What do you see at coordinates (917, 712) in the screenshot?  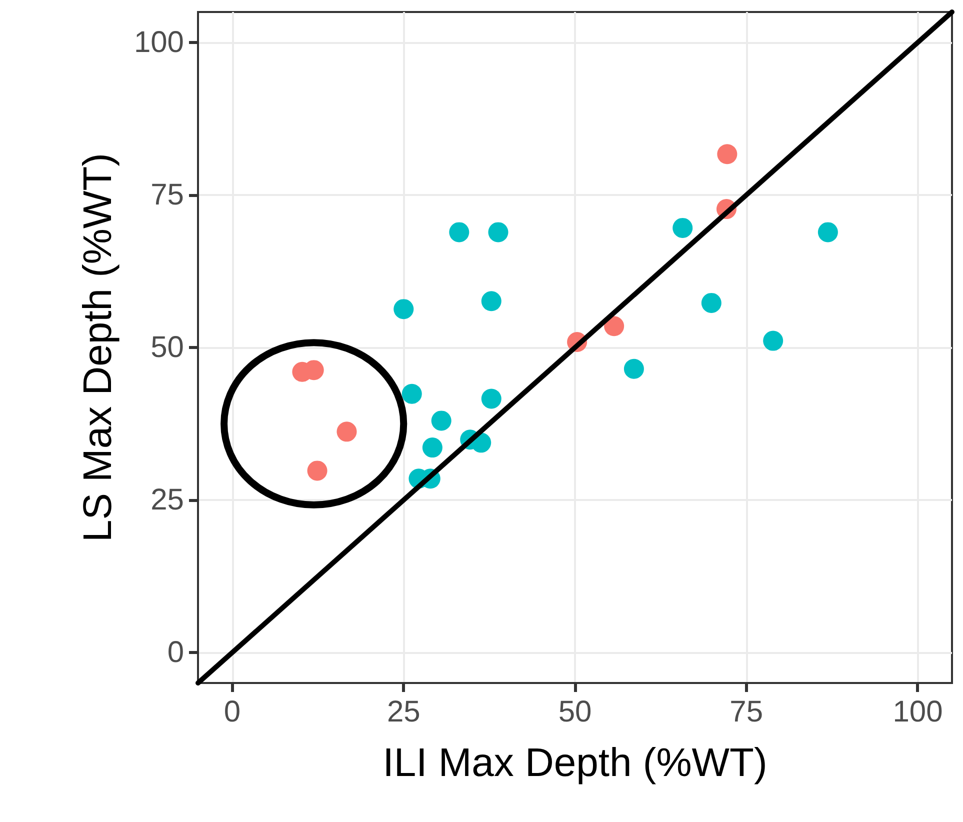 I see `x-tick-label: 100` at bounding box center [917, 712].